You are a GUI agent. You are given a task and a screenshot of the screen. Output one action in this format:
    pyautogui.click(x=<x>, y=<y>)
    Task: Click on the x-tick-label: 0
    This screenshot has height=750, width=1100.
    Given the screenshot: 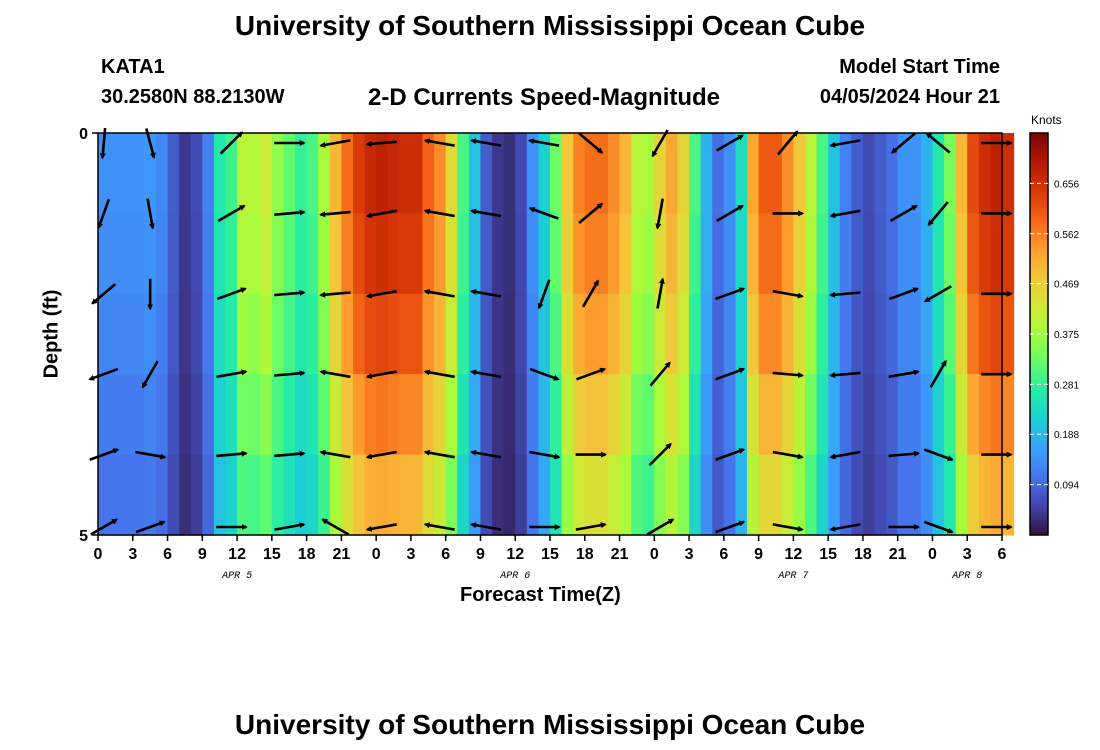 What is the action you would take?
    pyautogui.click(x=376, y=554)
    